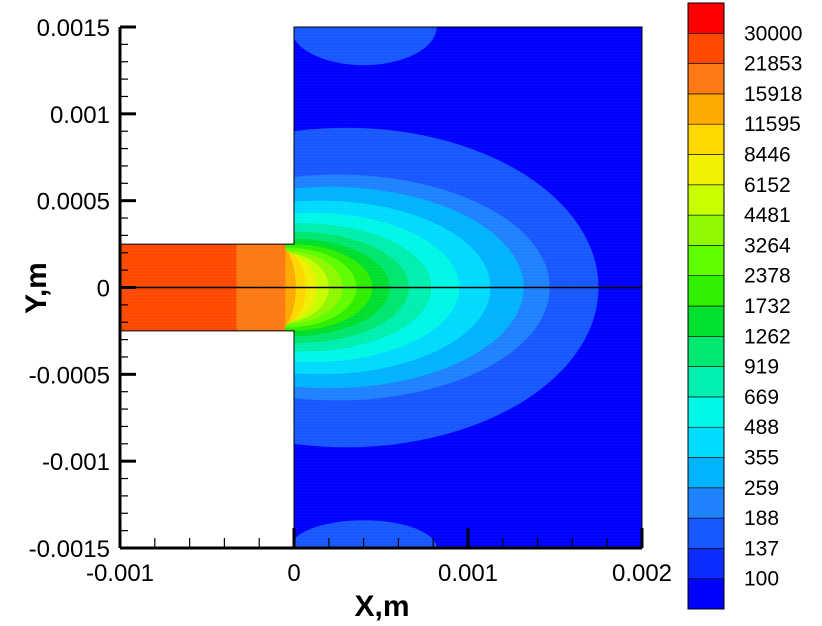  I want to click on y-tick-label: -0.001, so click(76, 462).